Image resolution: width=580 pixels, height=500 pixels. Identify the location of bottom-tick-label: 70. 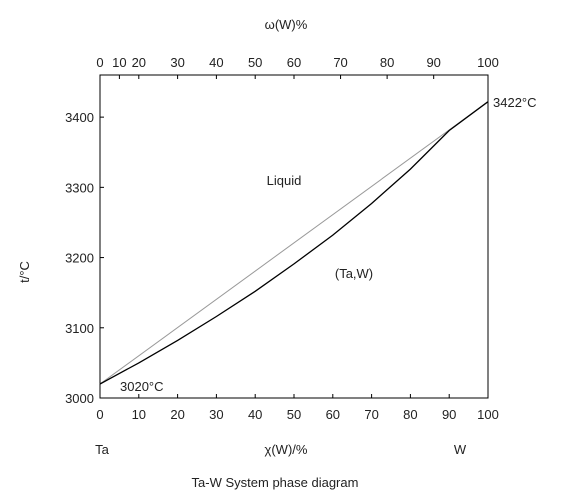
(371, 414).